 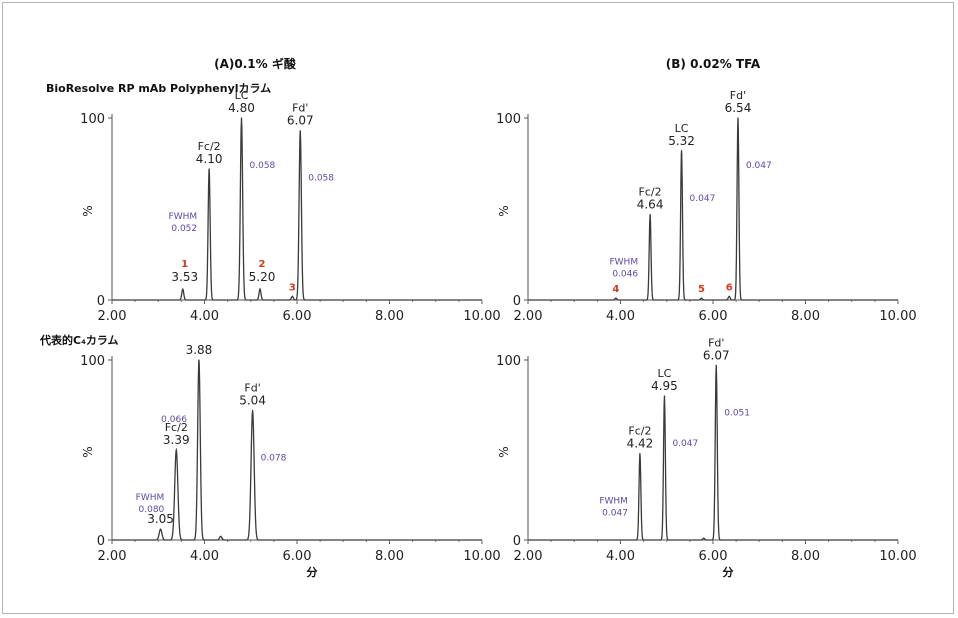 I want to click on x-axis-label: 分, so click(x=312, y=572).